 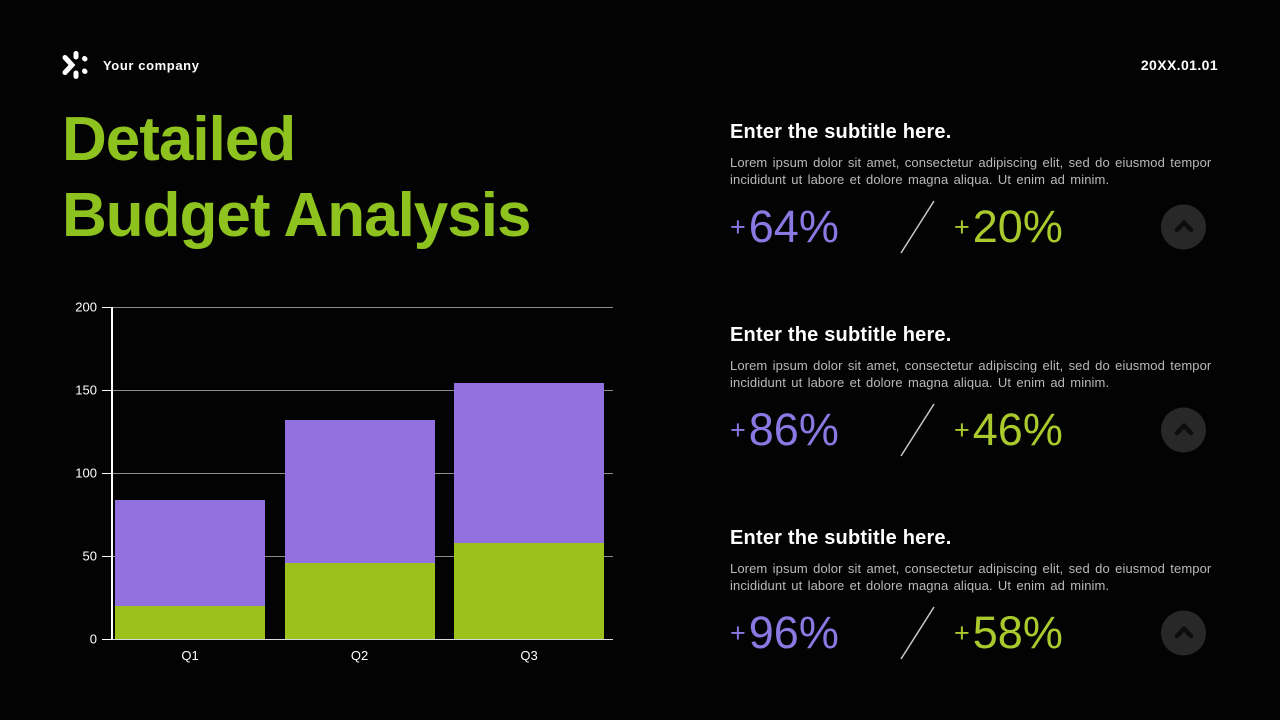 I want to click on bar-group-q1, so click(x=190, y=569).